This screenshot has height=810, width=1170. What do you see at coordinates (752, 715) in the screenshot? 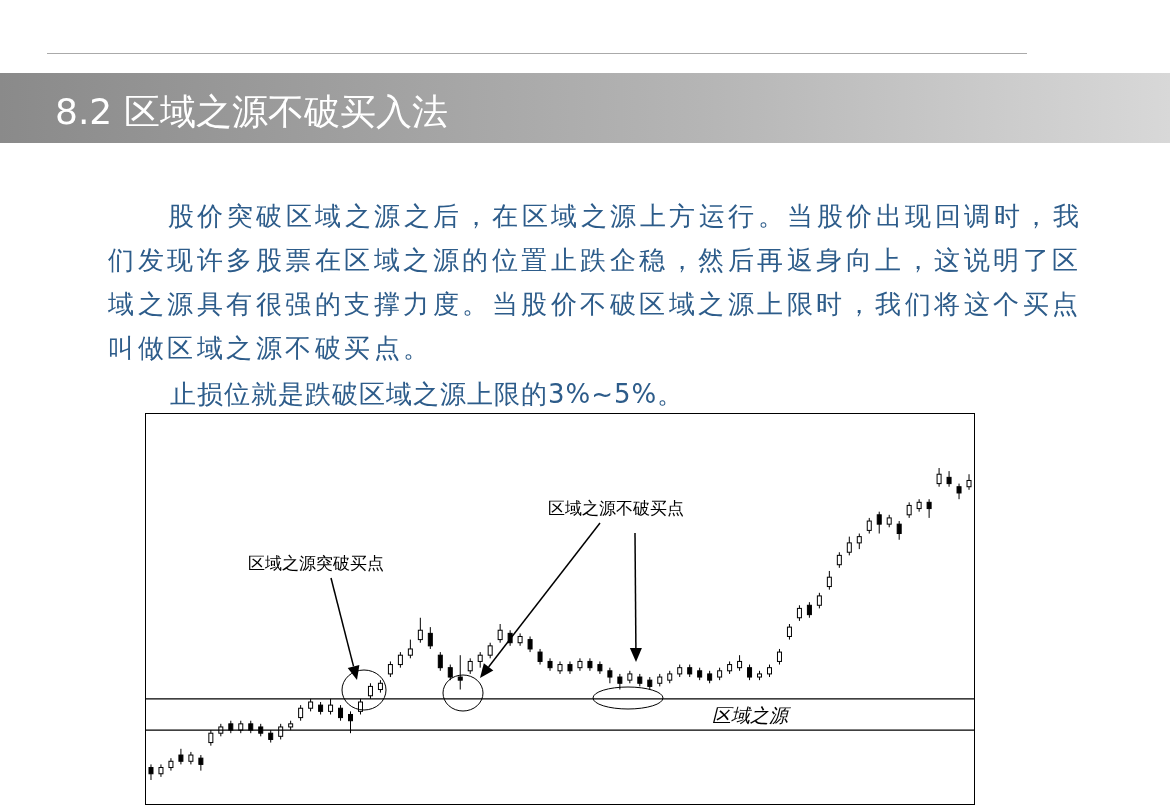
I see `ref-line-label: 区域之源` at bounding box center [752, 715].